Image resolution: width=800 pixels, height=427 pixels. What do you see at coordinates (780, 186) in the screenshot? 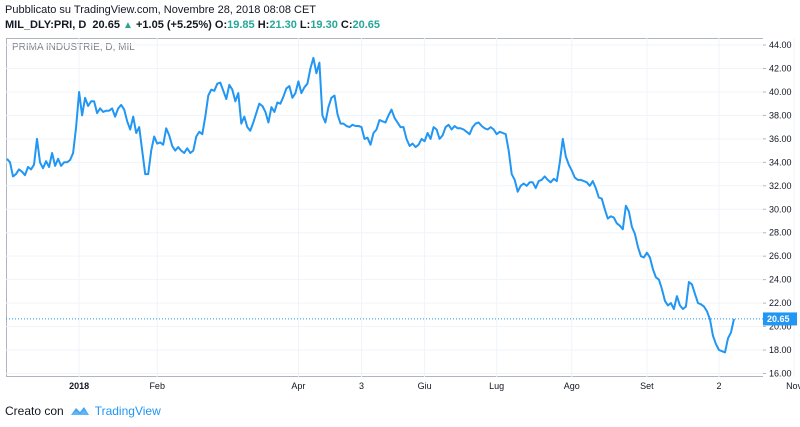
I see `y-tick-label: 32.00` at bounding box center [780, 186].